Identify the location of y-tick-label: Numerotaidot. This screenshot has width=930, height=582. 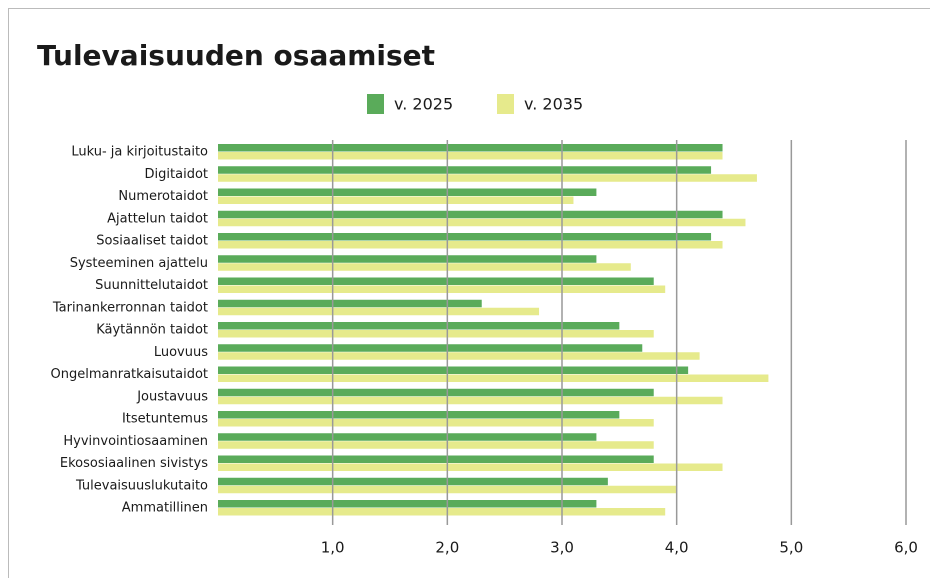
(163, 196).